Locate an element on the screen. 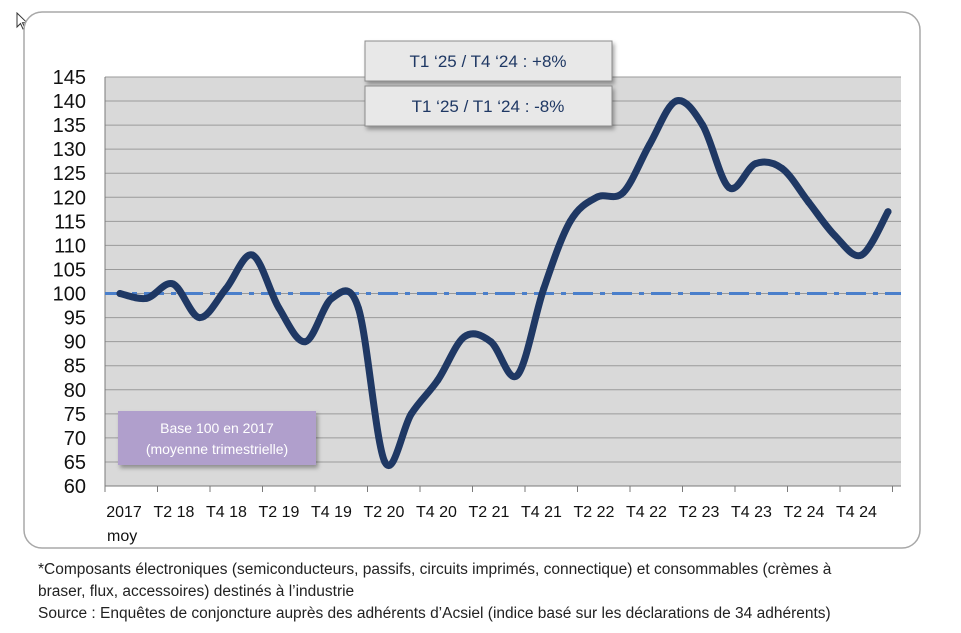 This screenshot has width=961, height=633. y-tick-label: 110 is located at coordinates (70, 246).